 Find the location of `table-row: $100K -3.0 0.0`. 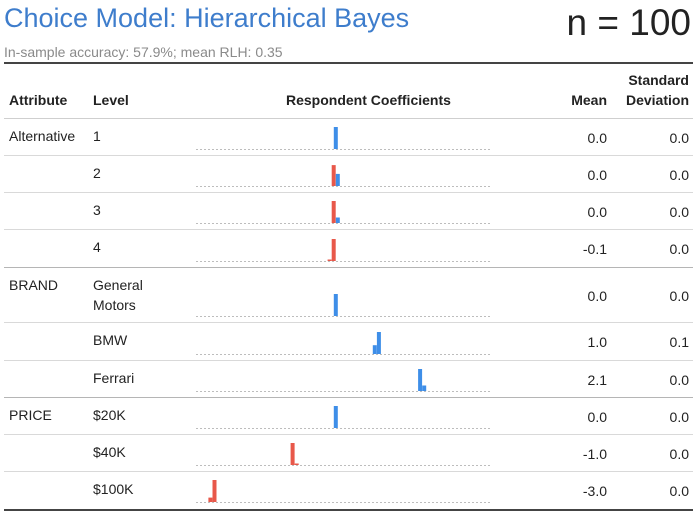

table-row: $100K -3.0 0.0 is located at coordinates (348, 490).